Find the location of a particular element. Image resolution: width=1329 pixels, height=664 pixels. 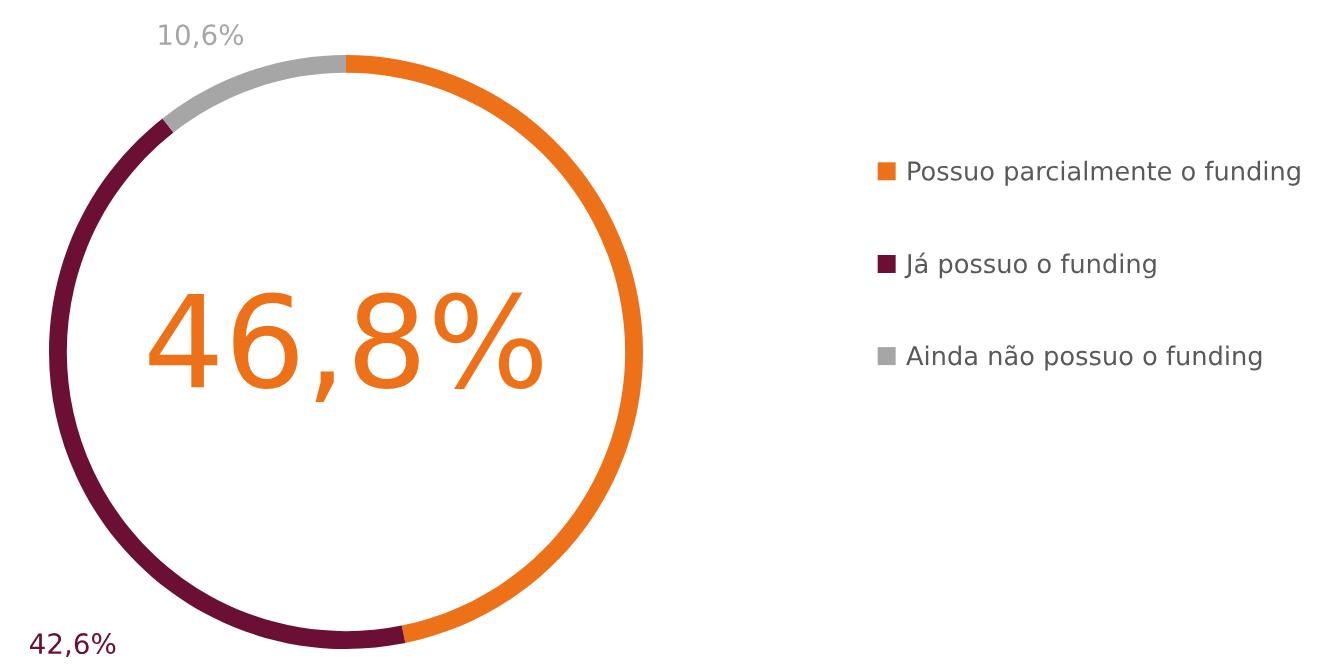

data-label: 42,6% is located at coordinates (73, 645).